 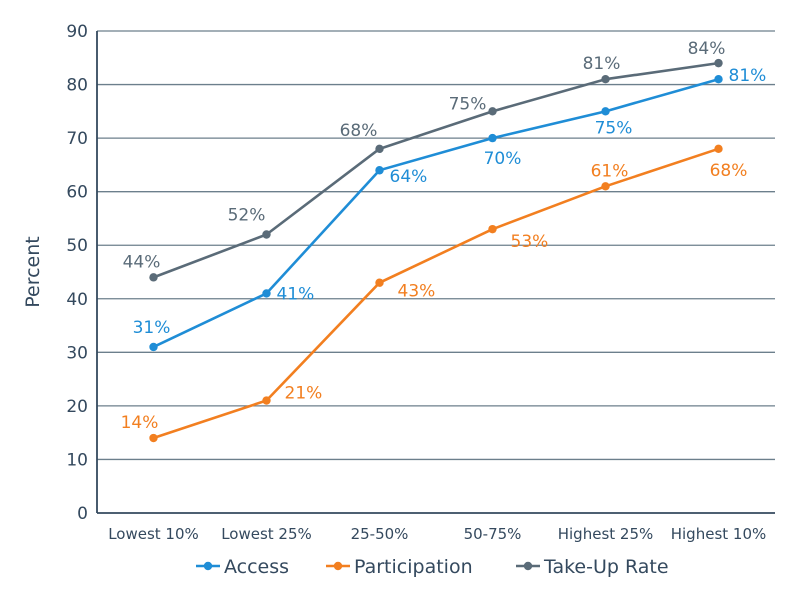 What do you see at coordinates (530, 242) in the screenshot?
I see `participation-data-label: 53%` at bounding box center [530, 242].